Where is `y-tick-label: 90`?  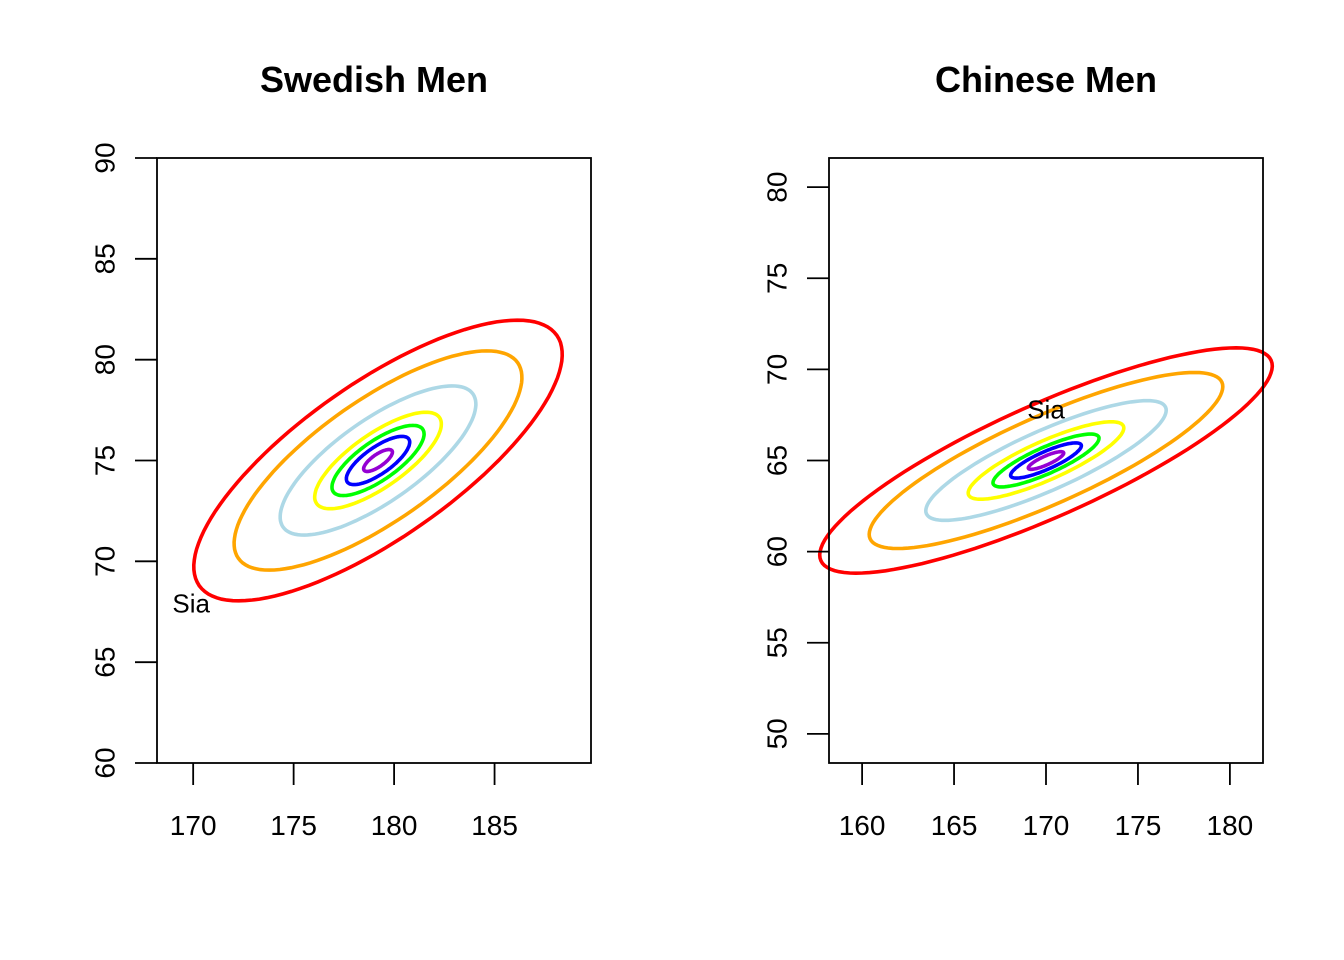 y-tick-label: 90 is located at coordinates (104, 157).